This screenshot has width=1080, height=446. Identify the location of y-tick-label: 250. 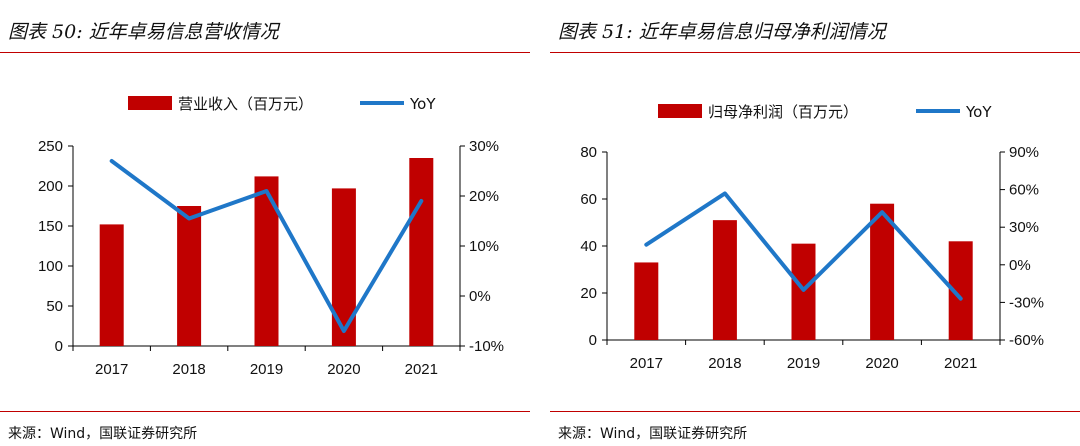
(50, 146).